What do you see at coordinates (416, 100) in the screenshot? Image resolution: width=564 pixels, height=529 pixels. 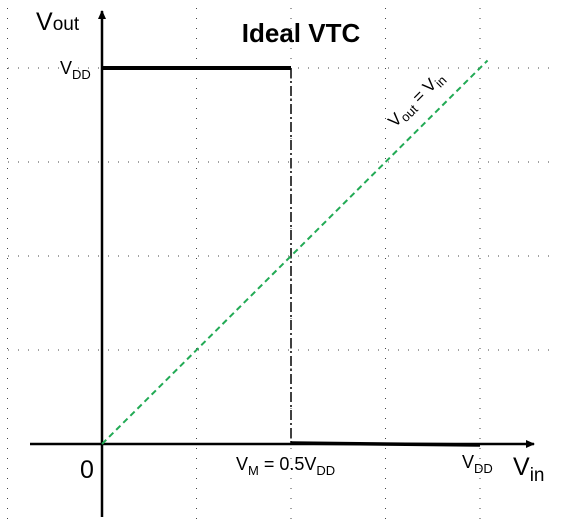 I see `reference-line-label: Vout = Vin` at bounding box center [416, 100].